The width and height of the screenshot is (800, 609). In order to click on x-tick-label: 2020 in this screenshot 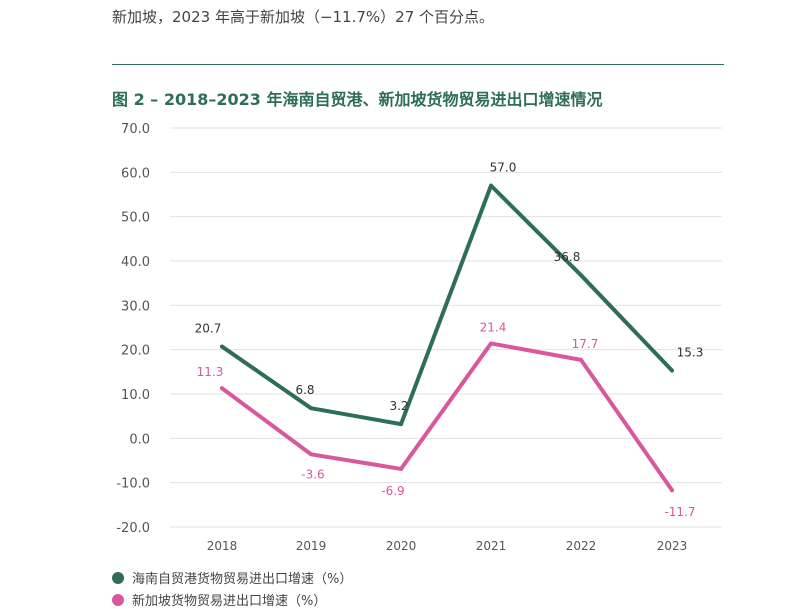, I will do `click(401, 546)`.